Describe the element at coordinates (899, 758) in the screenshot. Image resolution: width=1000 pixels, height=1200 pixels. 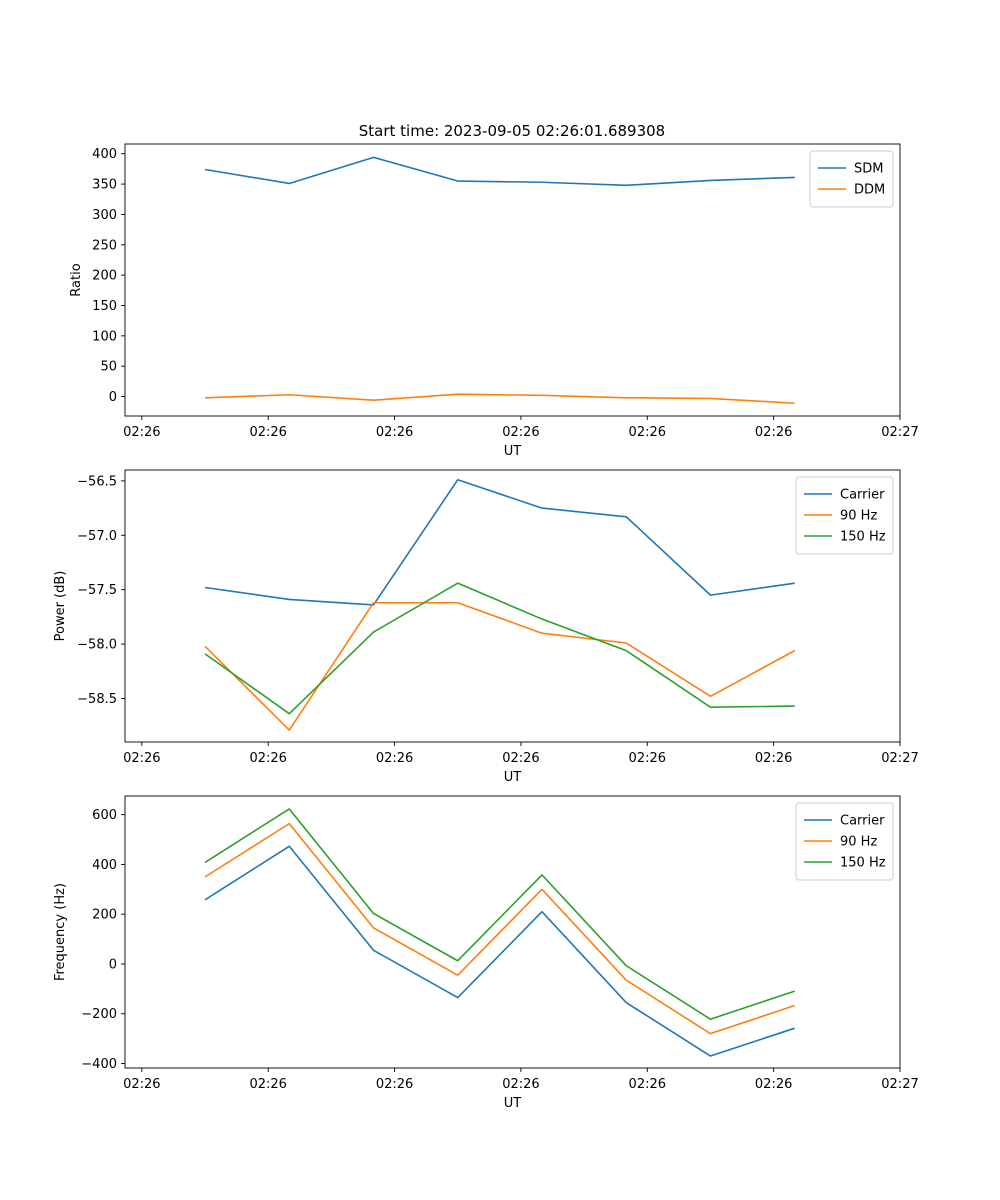
I see `power-db-x-tick-label: 02:27` at that location.